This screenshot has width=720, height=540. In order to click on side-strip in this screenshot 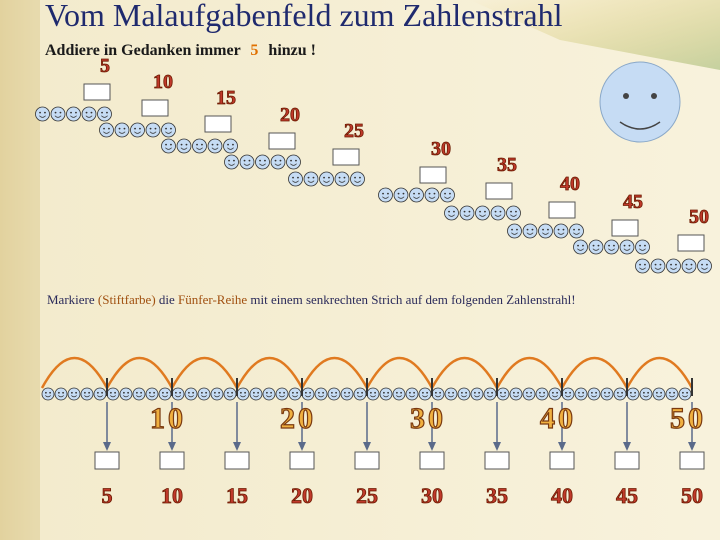, I will do `click(20, 270)`.